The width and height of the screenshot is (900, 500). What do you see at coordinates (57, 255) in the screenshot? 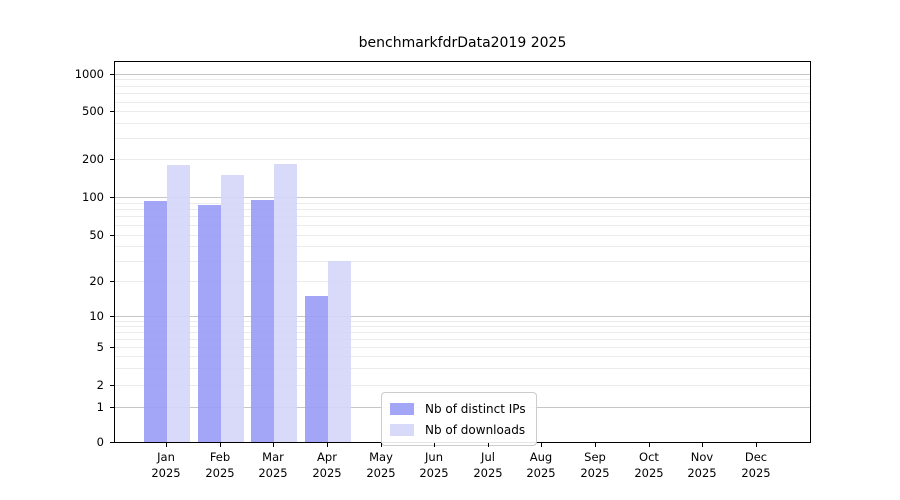
I see `y-axis: 0 1 2 5 10 20 50 100 200 500 1000` at bounding box center [57, 255].